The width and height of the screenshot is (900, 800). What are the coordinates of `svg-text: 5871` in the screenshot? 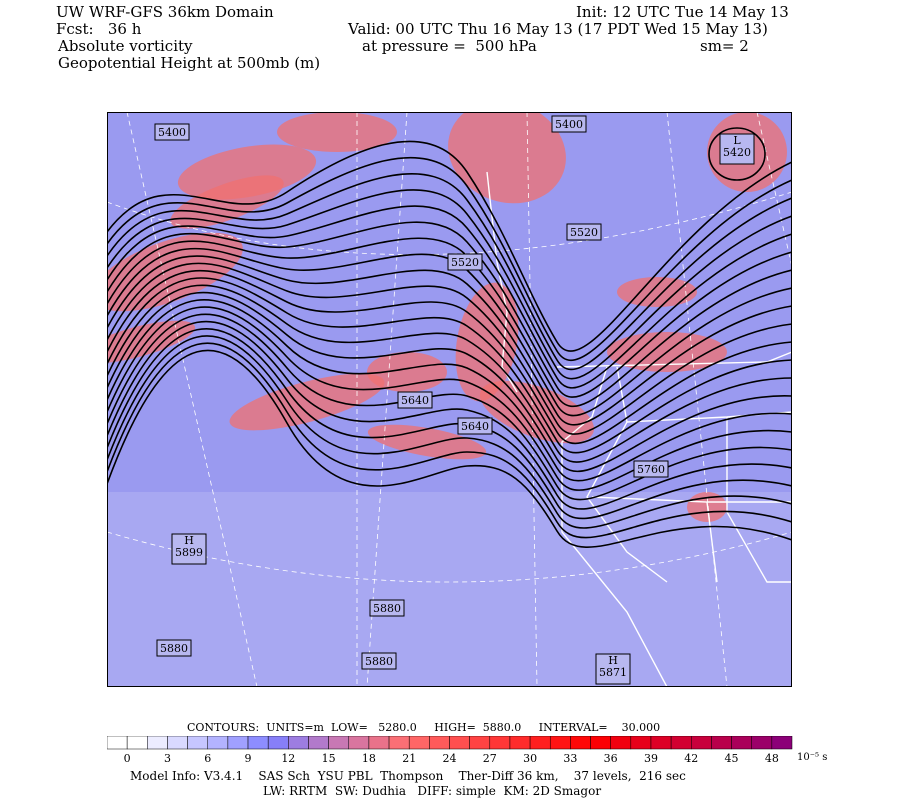 It's located at (613, 672).